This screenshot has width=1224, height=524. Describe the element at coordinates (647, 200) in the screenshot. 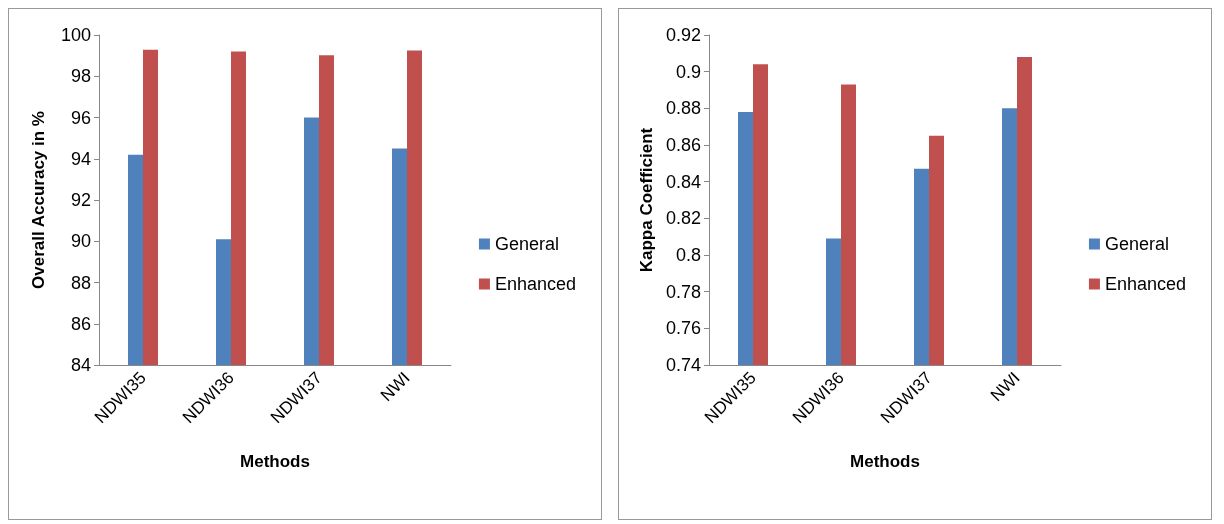

I see `y-axis-title: Kappa Coefficient` at that location.